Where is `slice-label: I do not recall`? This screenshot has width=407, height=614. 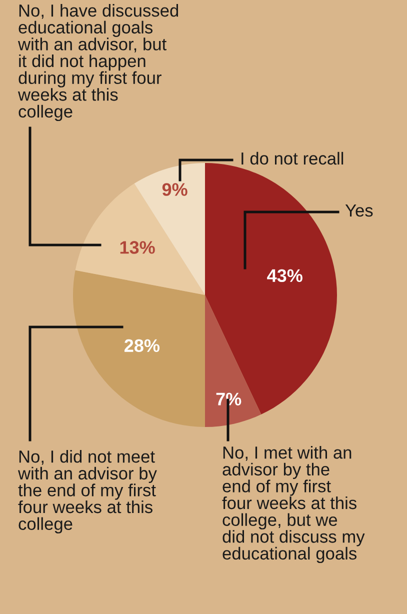 slice-label: I do not recall is located at coordinates (293, 158).